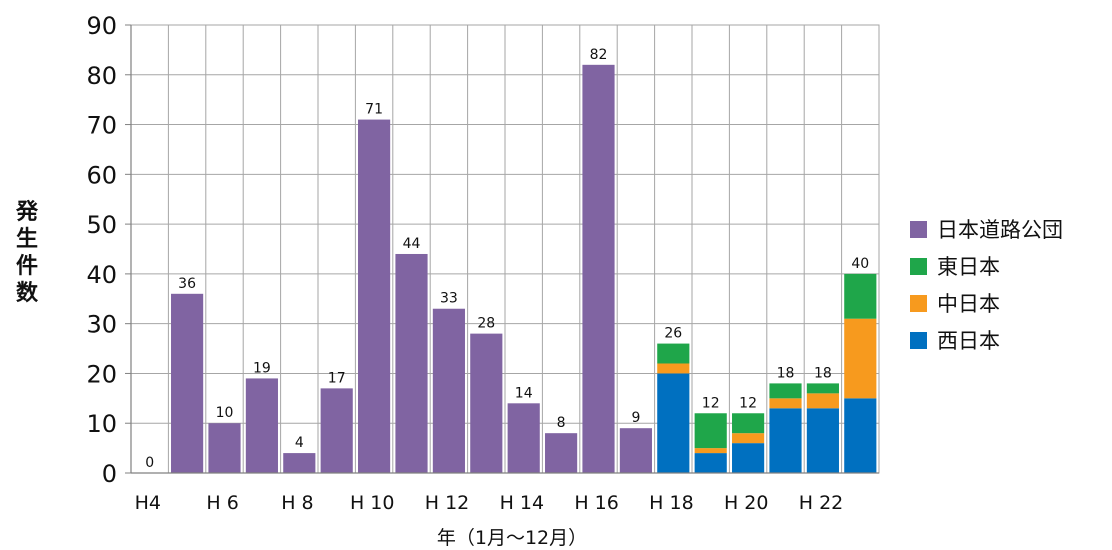  Describe the element at coordinates (222, 503) in the screenshot. I see `x-tick-label: H 6` at that location.